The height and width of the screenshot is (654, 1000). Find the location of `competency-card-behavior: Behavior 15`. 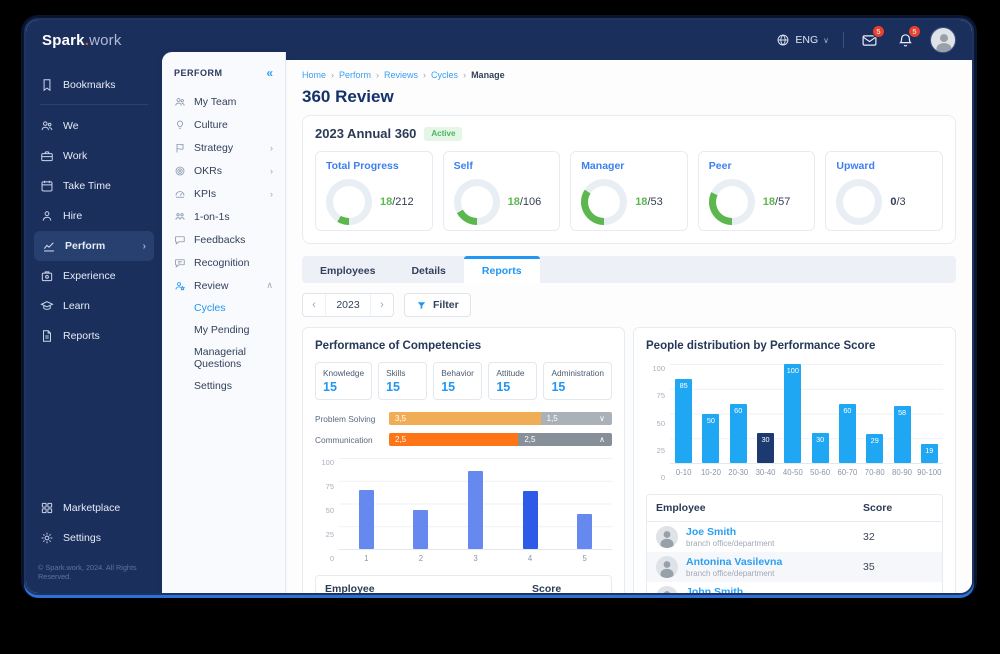

competency-card-behavior: Behavior 15 is located at coordinates (458, 381).